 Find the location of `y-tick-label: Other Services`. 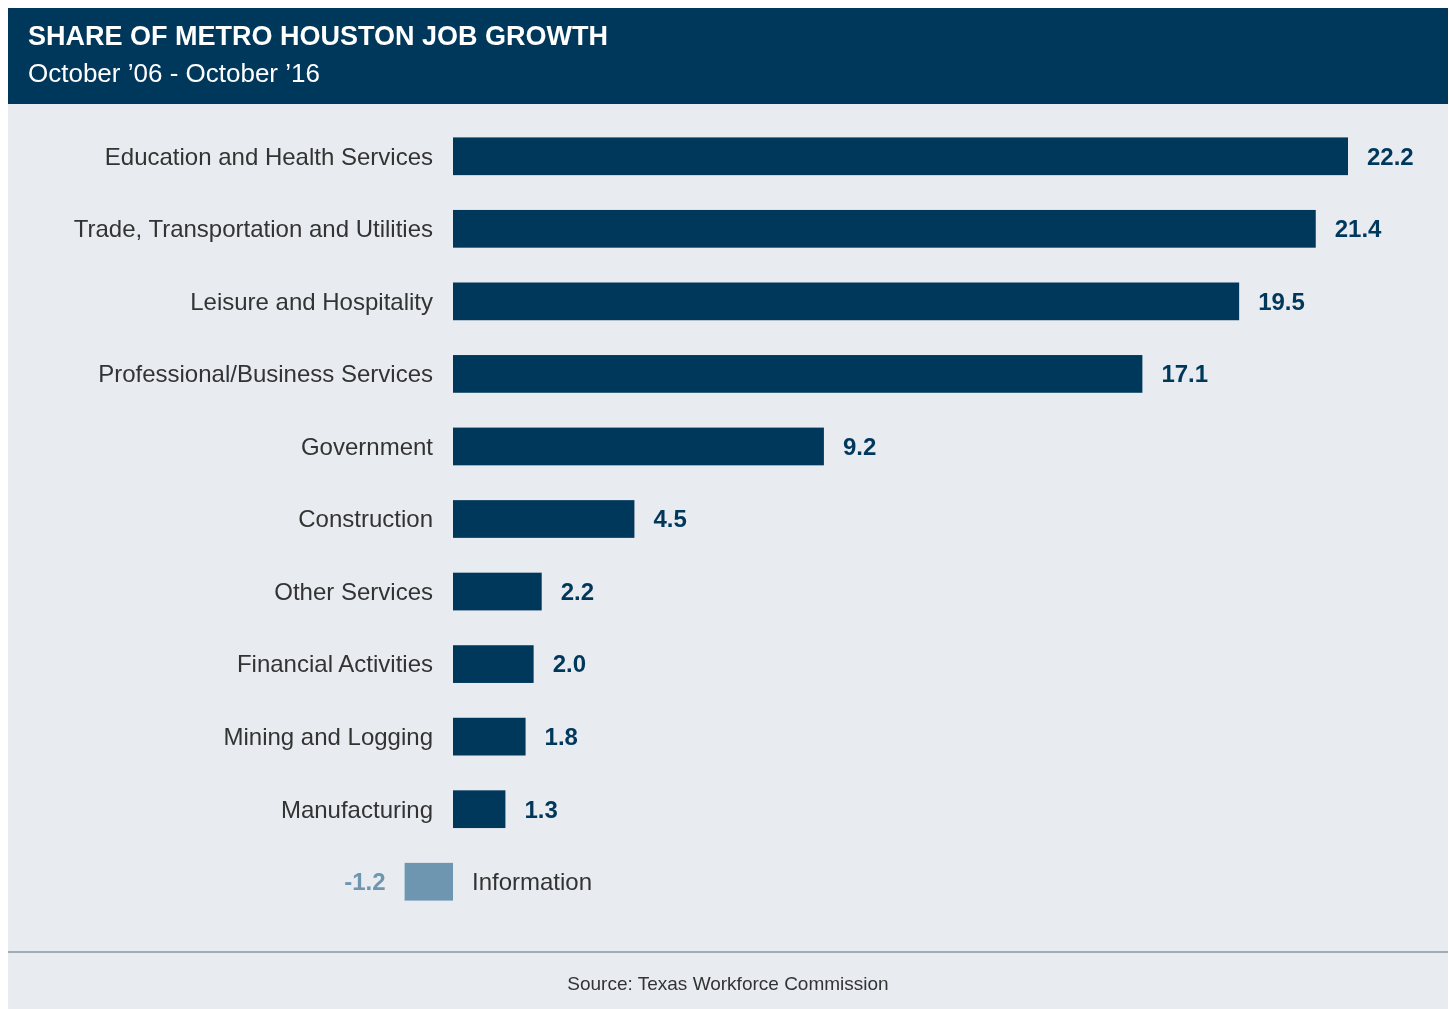

y-tick-label: Other Services is located at coordinates (353, 591).